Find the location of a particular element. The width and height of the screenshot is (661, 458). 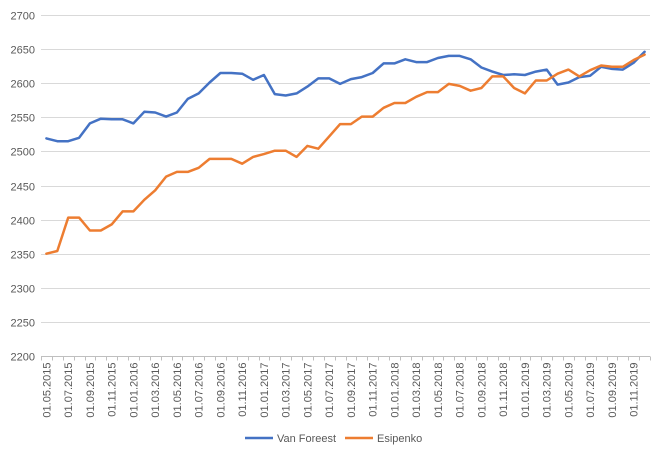

x-tick-label: 01.11.2019 is located at coordinates (635, 390).